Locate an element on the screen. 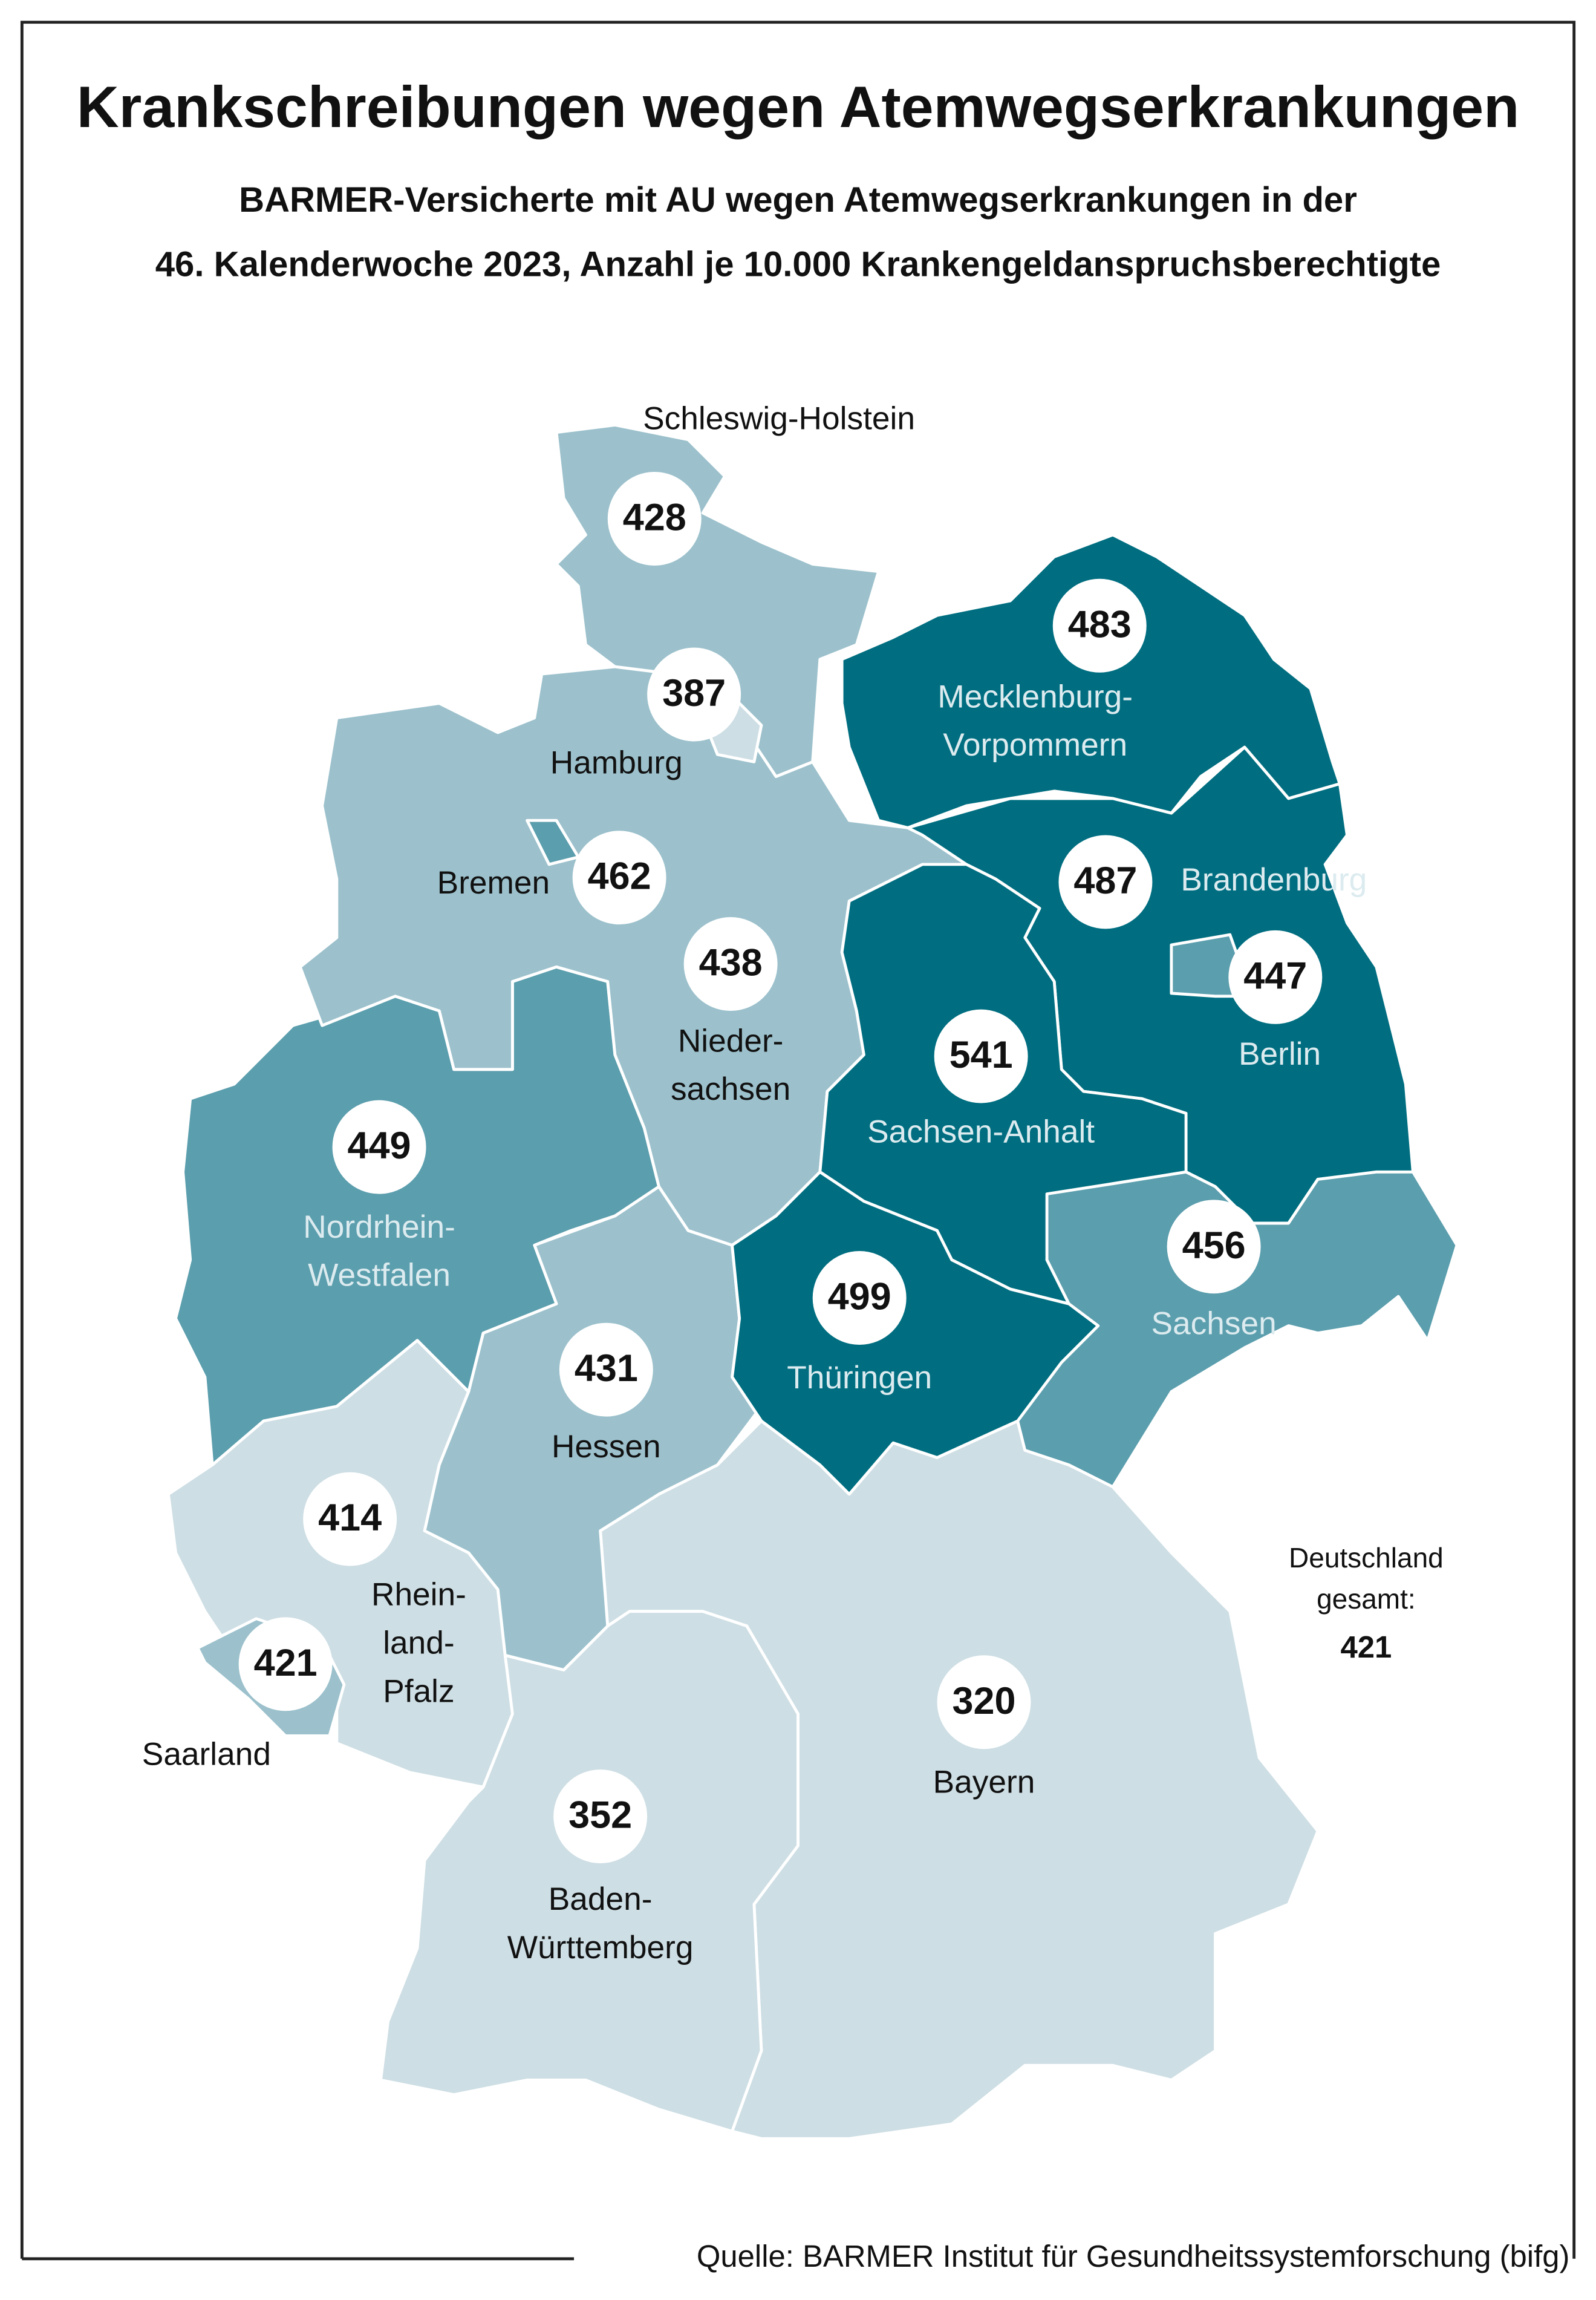 This screenshot has height=2300, width=1596. state-label: sachsen is located at coordinates (730, 1089).